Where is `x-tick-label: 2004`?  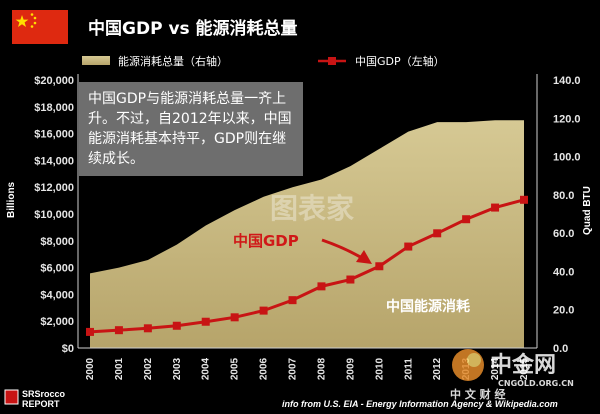 x-tick-label: 2004 is located at coordinates (206, 368).